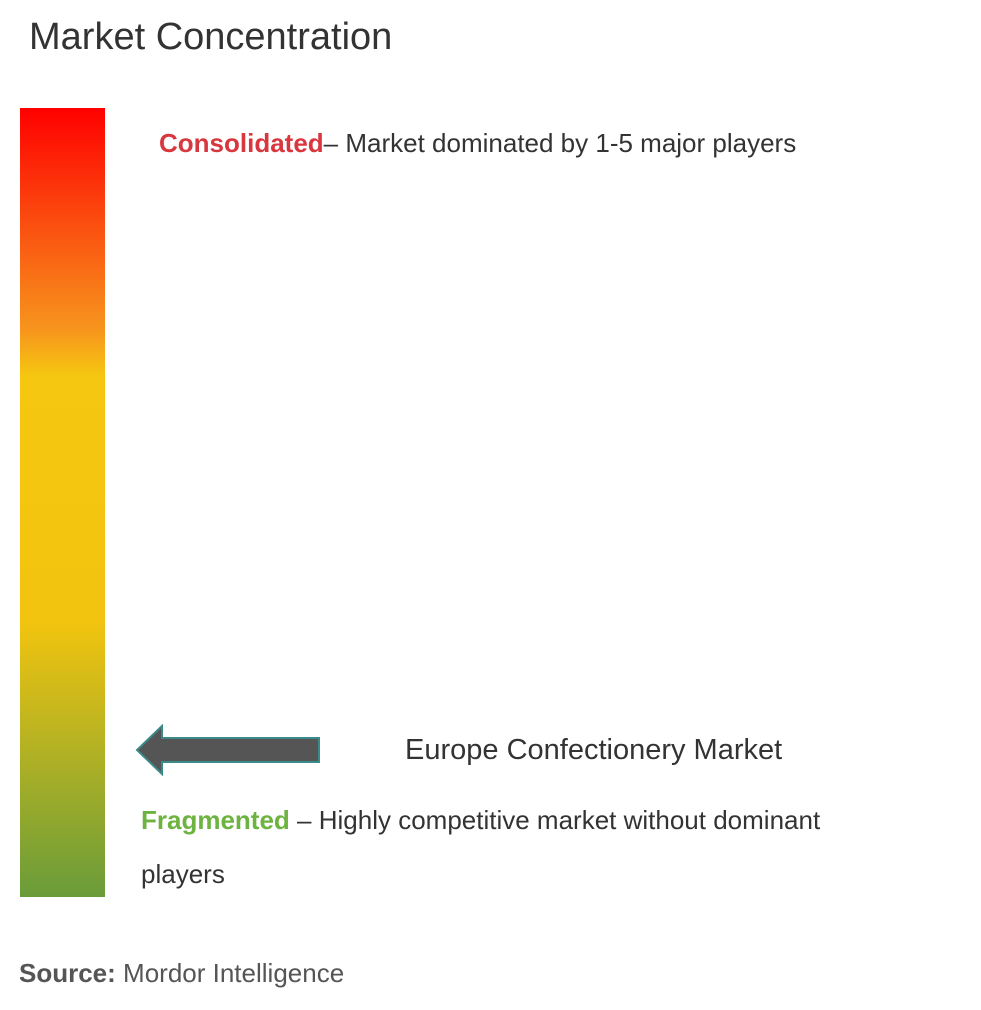  I want to click on consolidated-description: – Market dominated by 1-5 major players, so click(560, 143).